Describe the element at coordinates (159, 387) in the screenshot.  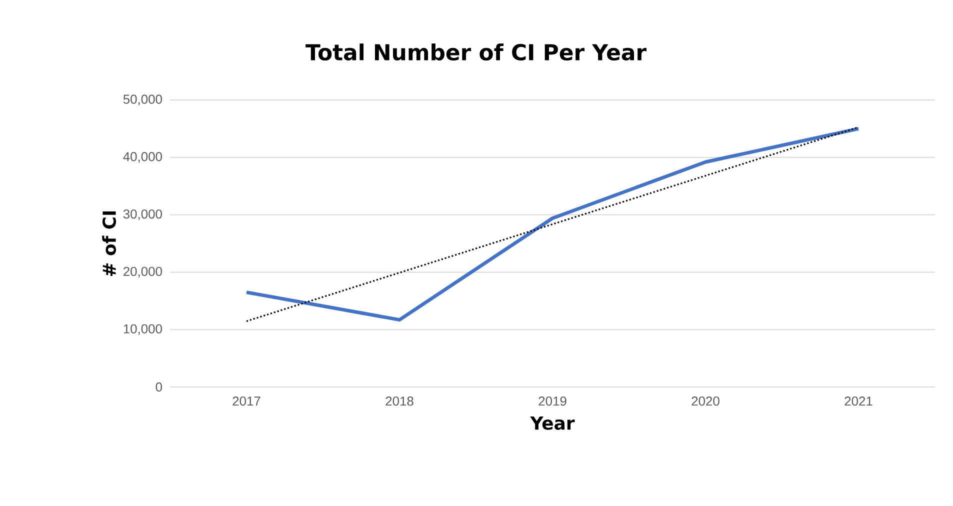
I see `y-tick-label: 0` at that location.